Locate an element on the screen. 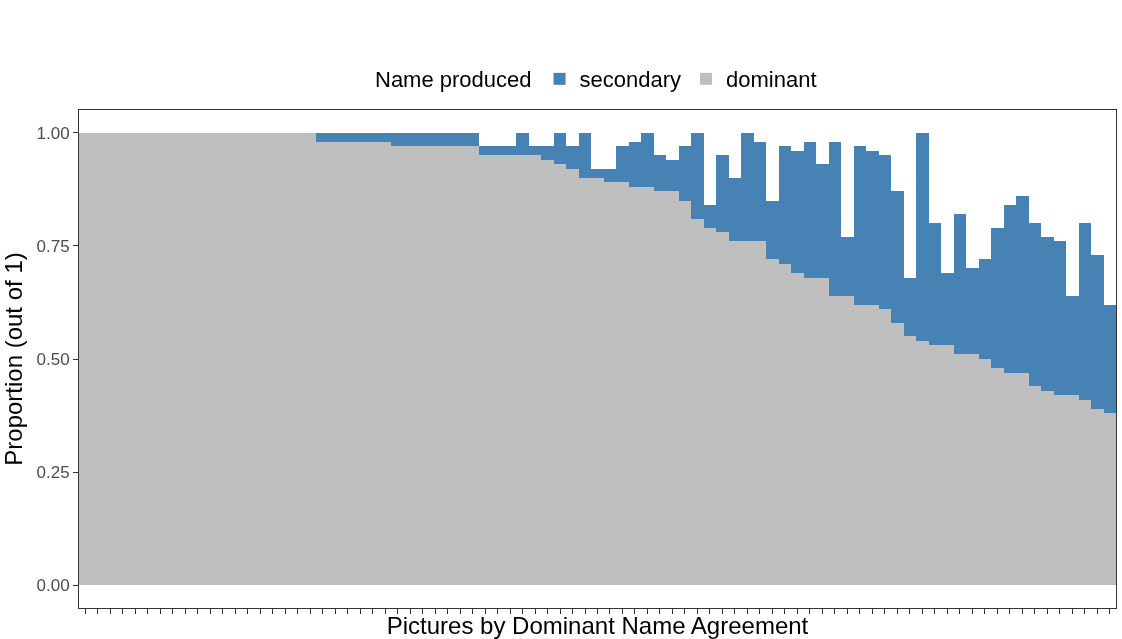  legend-label: dominant is located at coordinates (771, 80).